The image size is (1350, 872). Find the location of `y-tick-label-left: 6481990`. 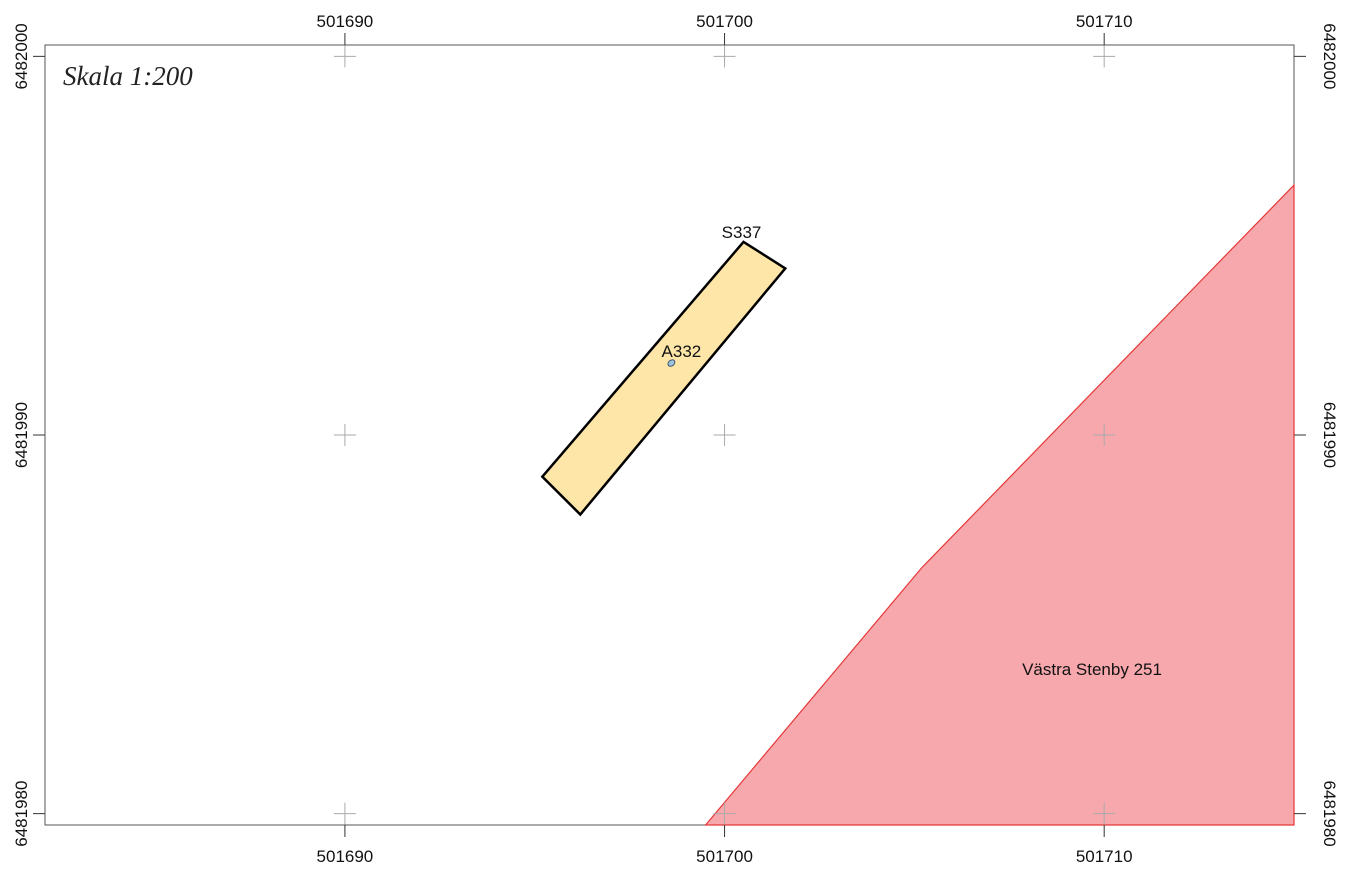

y-tick-label-left: 6481990 is located at coordinates (21, 435).